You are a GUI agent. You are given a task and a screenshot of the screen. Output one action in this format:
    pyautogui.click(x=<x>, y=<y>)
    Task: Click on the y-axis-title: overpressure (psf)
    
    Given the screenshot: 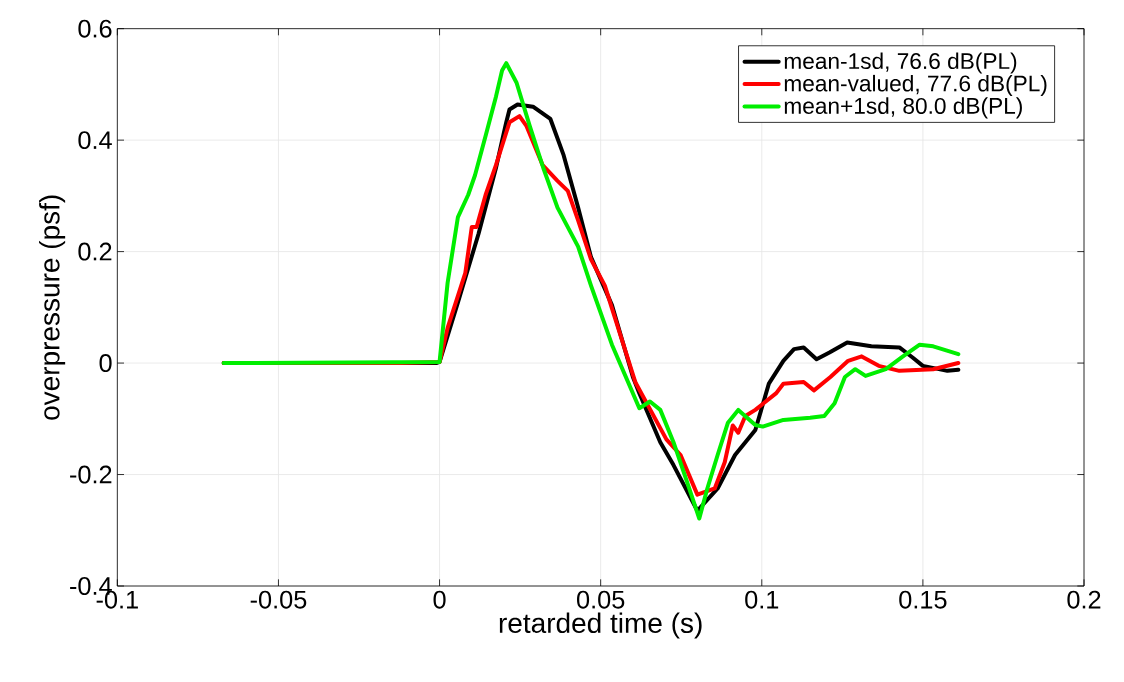 What is the action you would take?
    pyautogui.click(x=52, y=307)
    